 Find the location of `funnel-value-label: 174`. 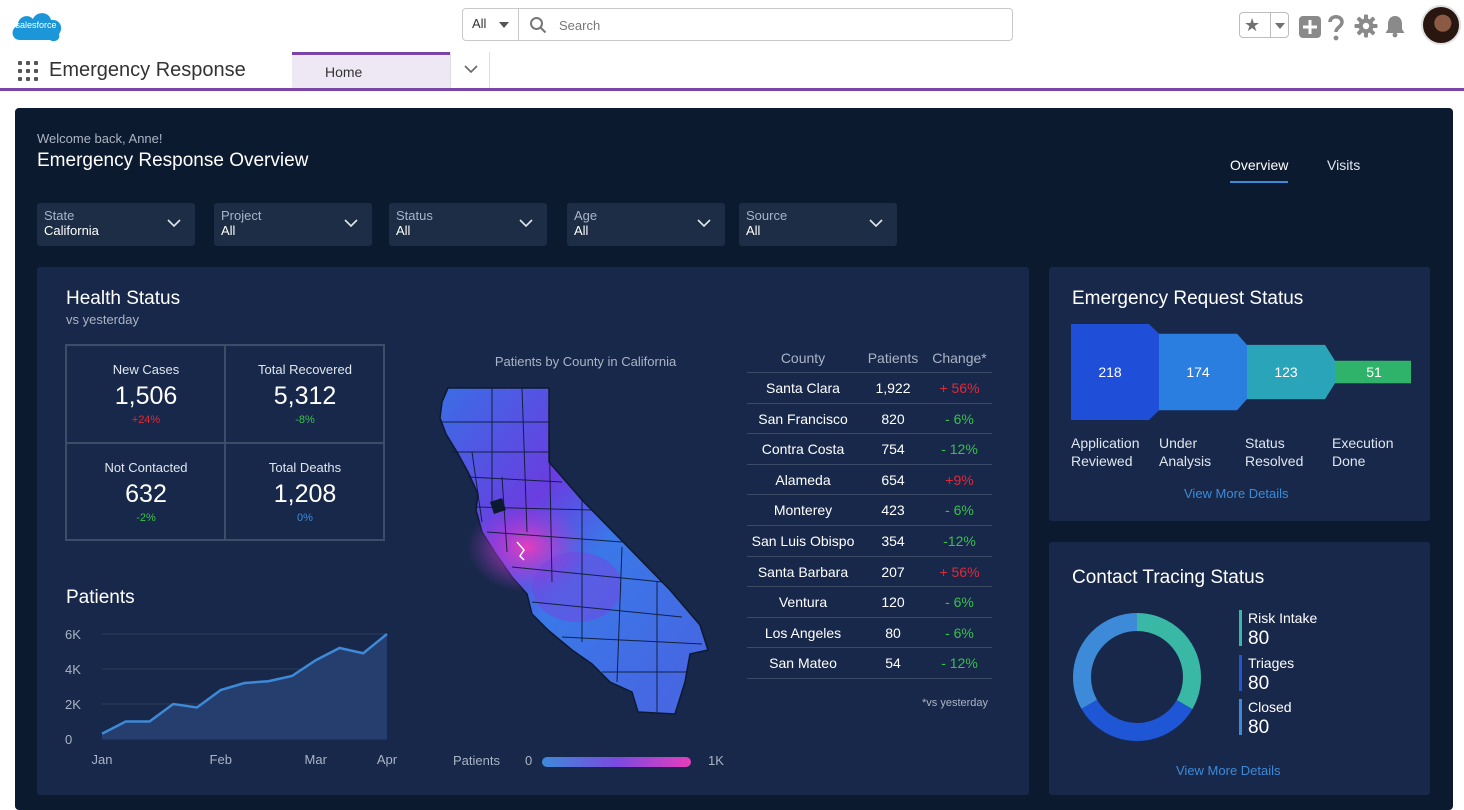

funnel-value-label: 174 is located at coordinates (1198, 372).